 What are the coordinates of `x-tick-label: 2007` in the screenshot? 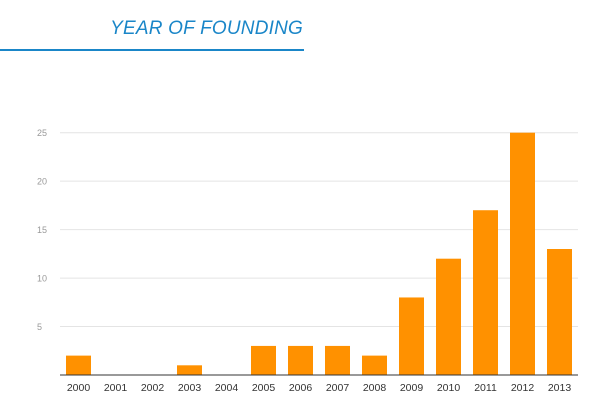 It's located at (338, 388).